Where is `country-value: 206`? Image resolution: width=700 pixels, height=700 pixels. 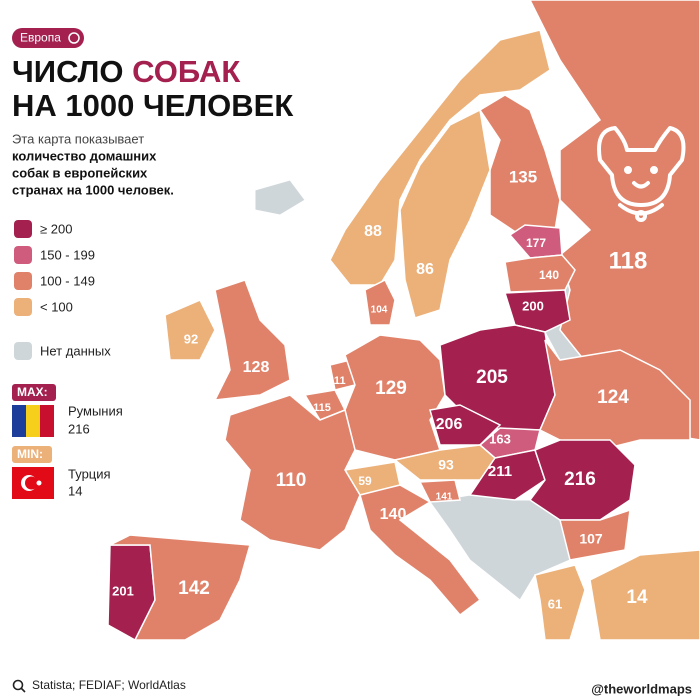
country-value: 206 is located at coordinates (449, 424).